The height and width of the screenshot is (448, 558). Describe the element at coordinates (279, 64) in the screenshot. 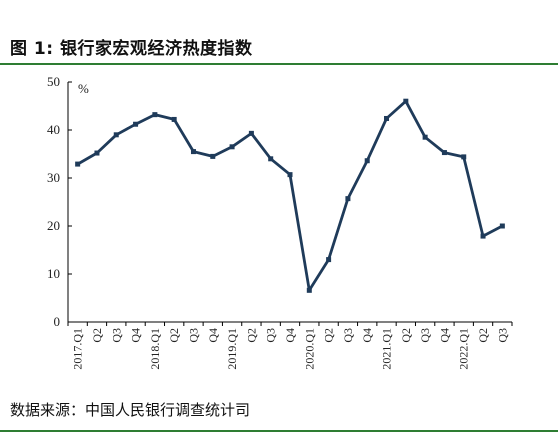

I see `top-rule` at that location.